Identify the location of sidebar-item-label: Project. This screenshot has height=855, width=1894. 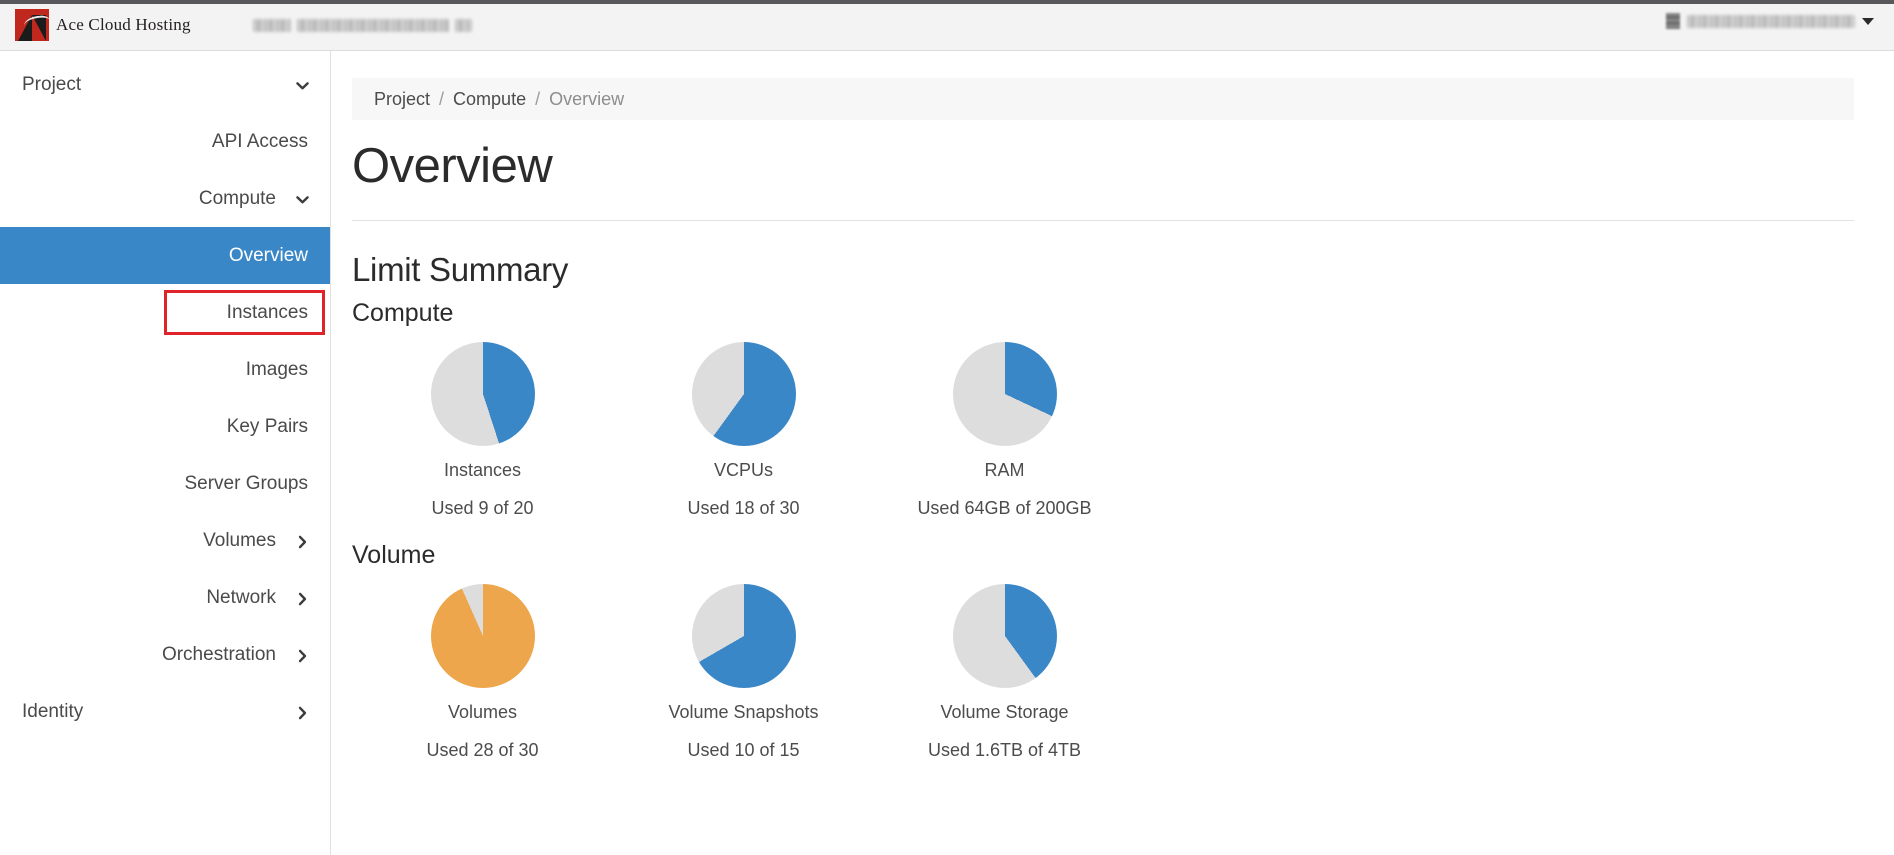
(52, 84).